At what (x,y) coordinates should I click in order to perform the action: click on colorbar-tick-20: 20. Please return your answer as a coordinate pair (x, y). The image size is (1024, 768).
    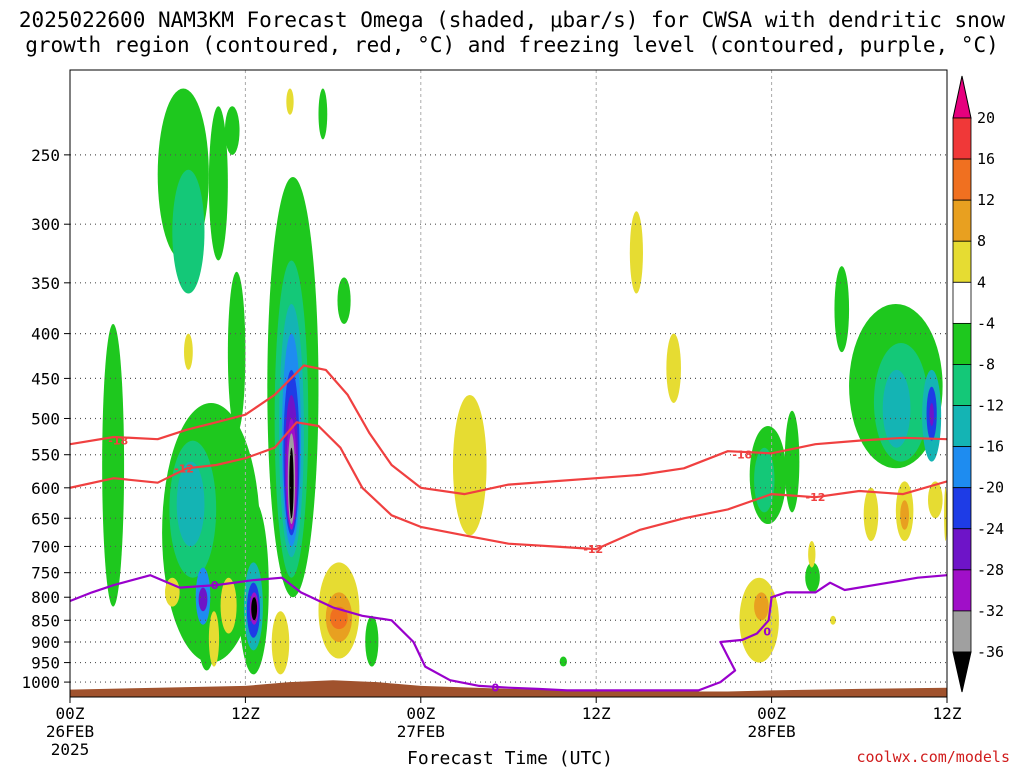
    Looking at the image, I should click on (986, 118).